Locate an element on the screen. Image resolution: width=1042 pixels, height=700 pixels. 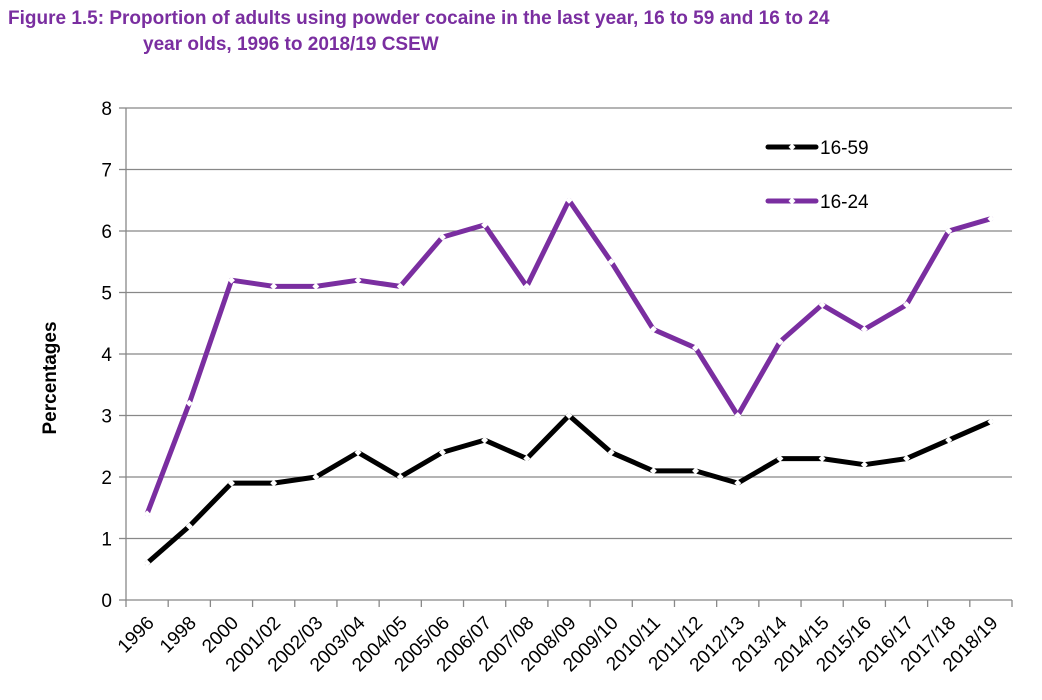
y-tick-label: 3 is located at coordinates (106, 417).